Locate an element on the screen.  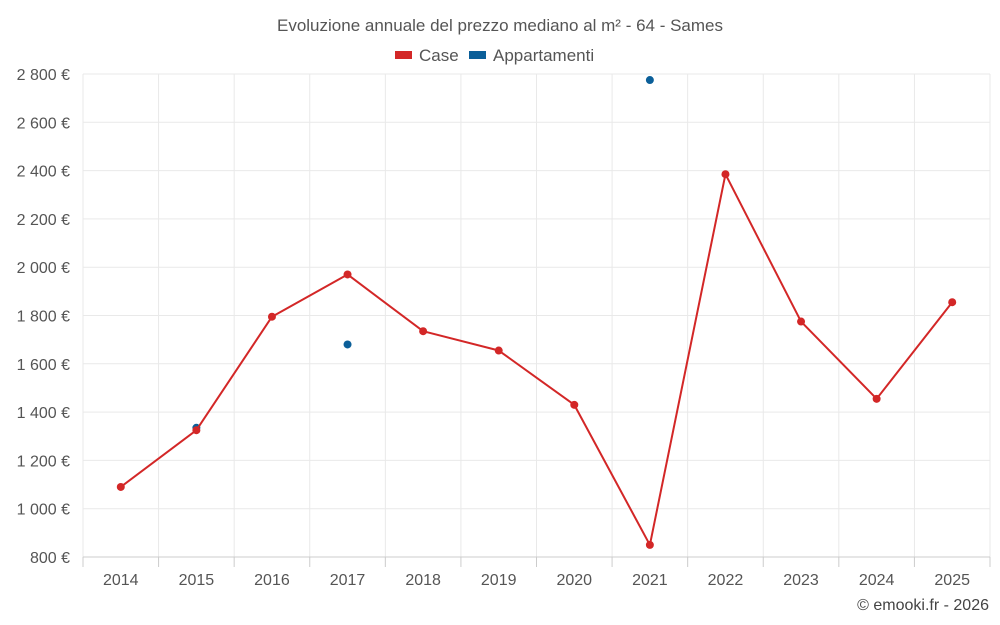
legend-item-appartamenti: Appartamenti is located at coordinates (531, 55).